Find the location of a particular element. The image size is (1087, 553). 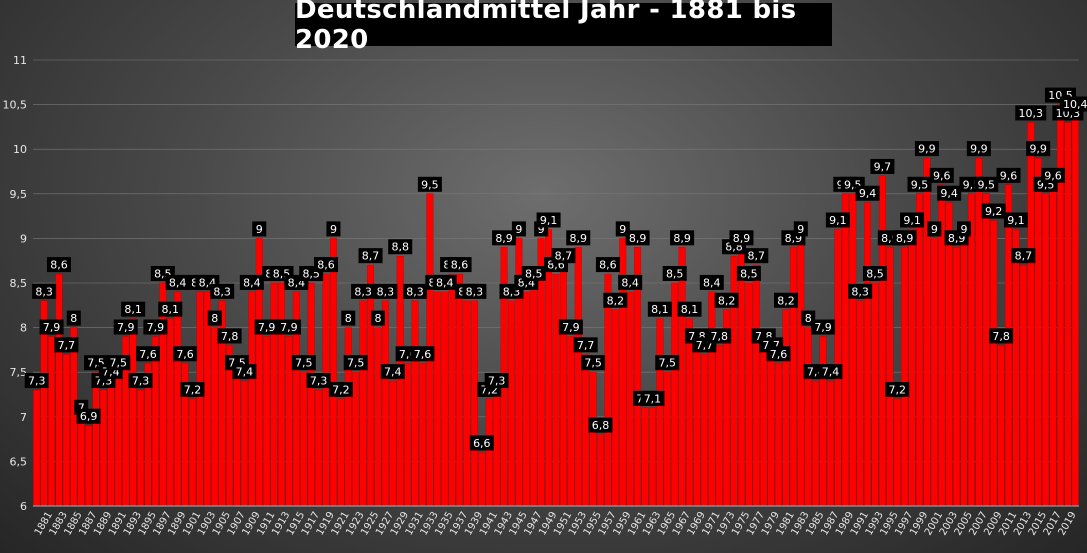

data-label-text: 7,1 is located at coordinates (653, 398).